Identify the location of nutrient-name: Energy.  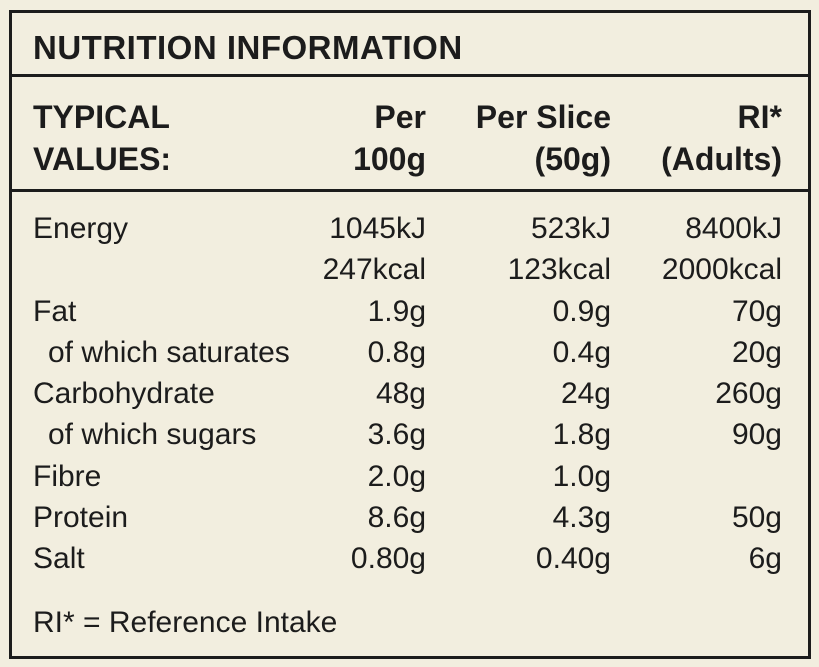
(81, 228).